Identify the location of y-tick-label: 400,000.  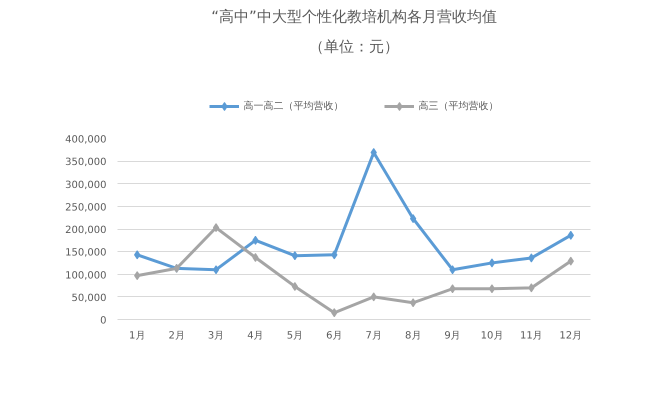
(86, 140).